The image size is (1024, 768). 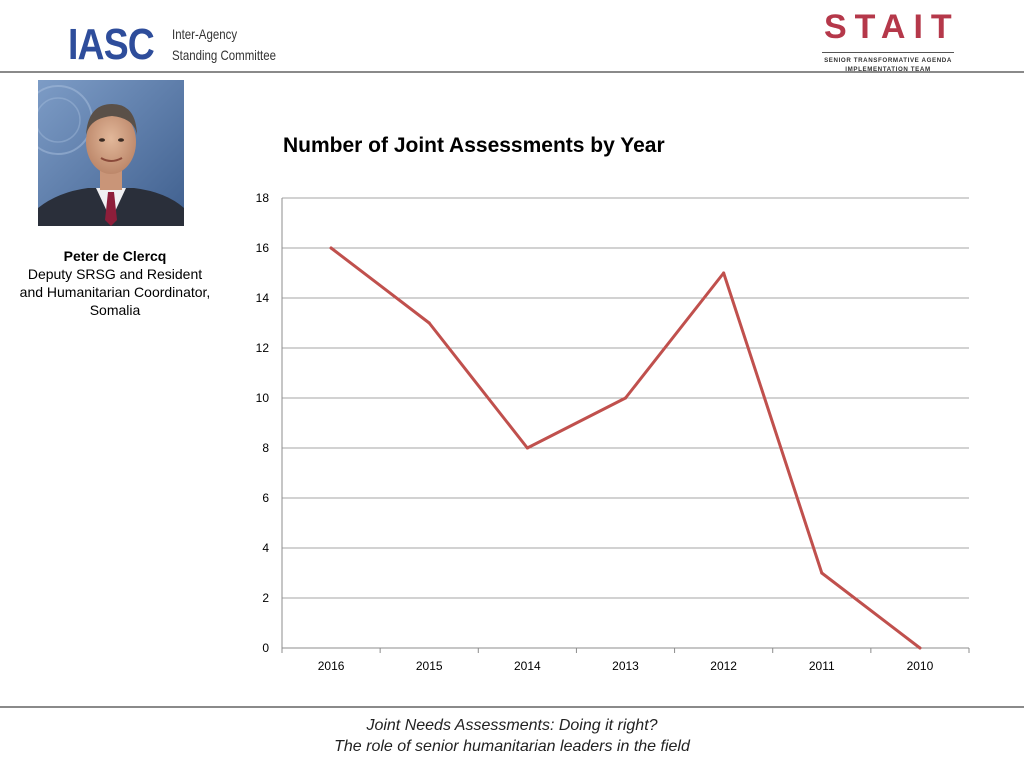 I want to click on profile-role-line1: Deputy SRSG and Resident, so click(x=115, y=274).